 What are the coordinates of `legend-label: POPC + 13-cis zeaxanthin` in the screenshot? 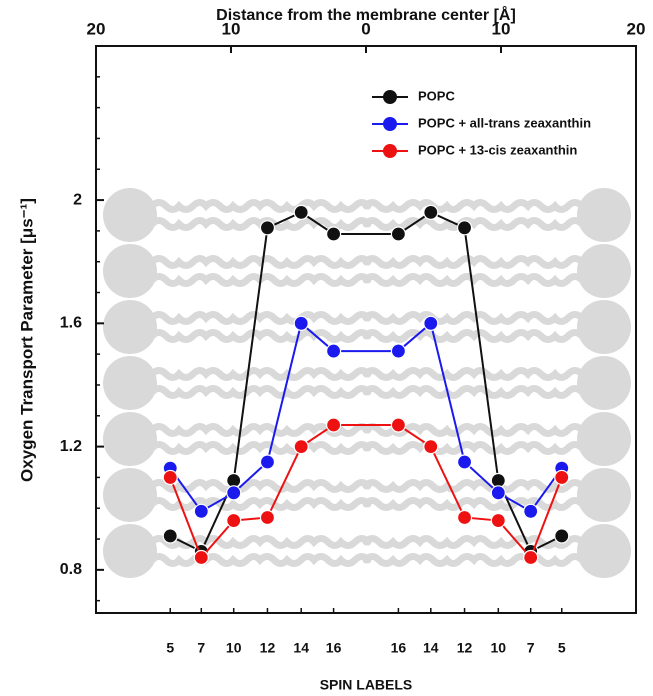 It's located at (497, 149).